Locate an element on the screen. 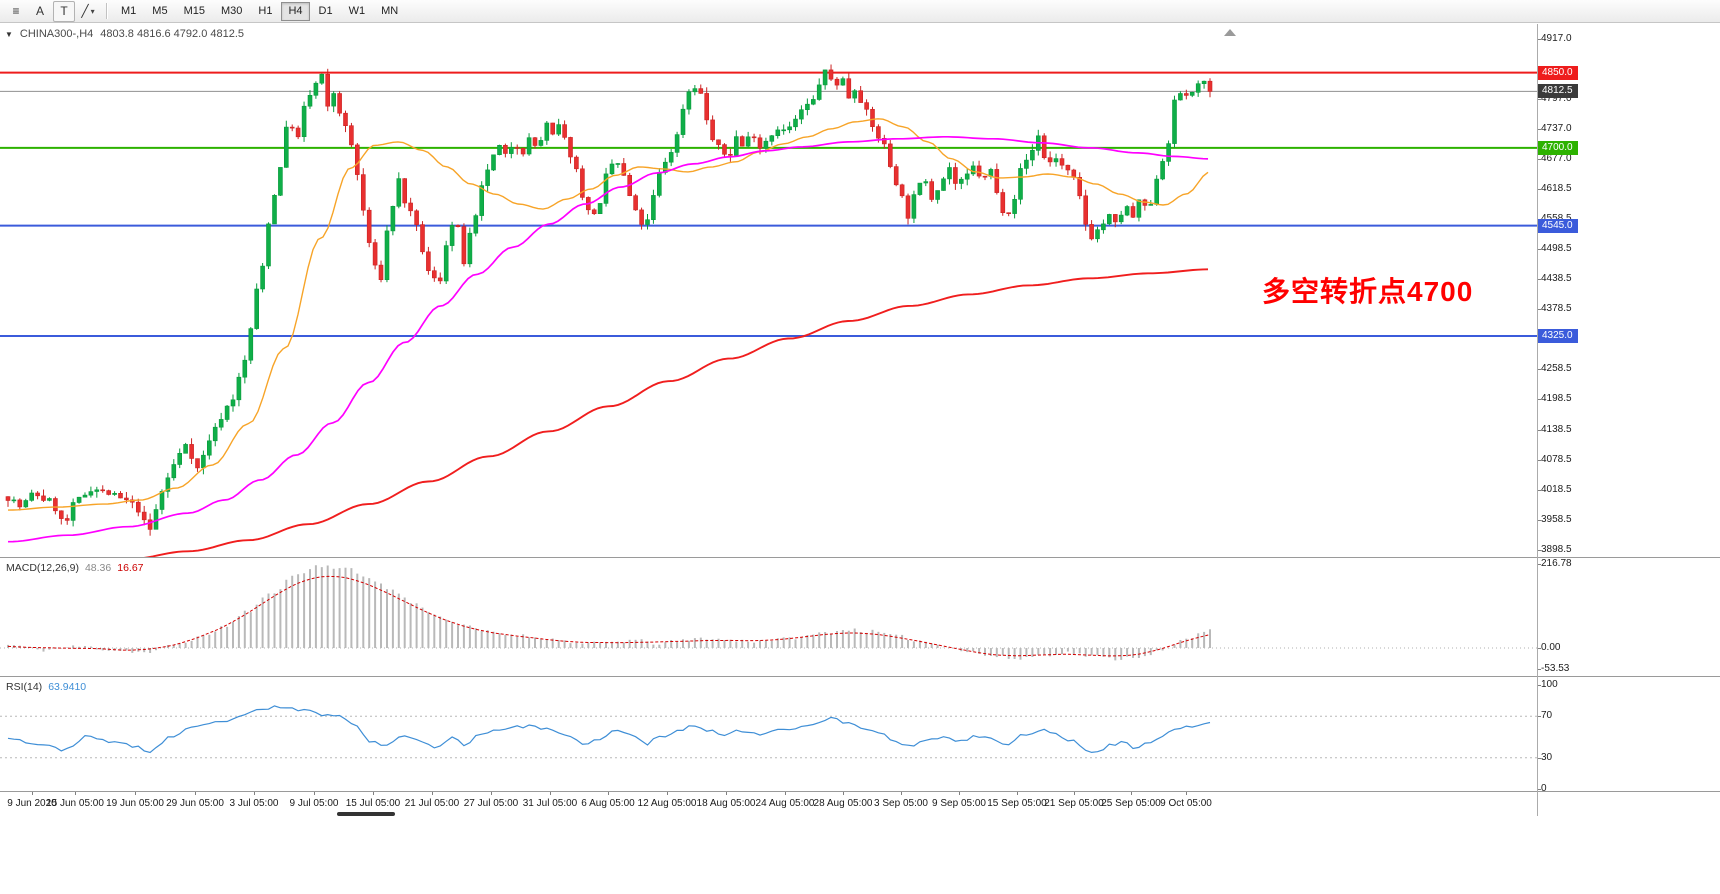 This screenshot has height=894, width=1720. rsi-label: RSI(14) 63.9410 is located at coordinates (46, 687).